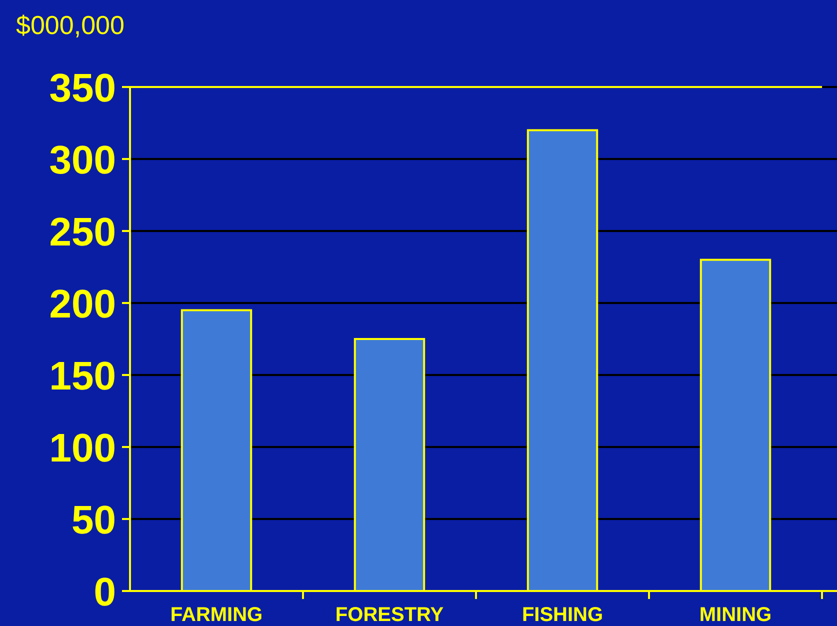  Describe the element at coordinates (82, 448) in the screenshot. I see `y-tick-label: 100` at that location.